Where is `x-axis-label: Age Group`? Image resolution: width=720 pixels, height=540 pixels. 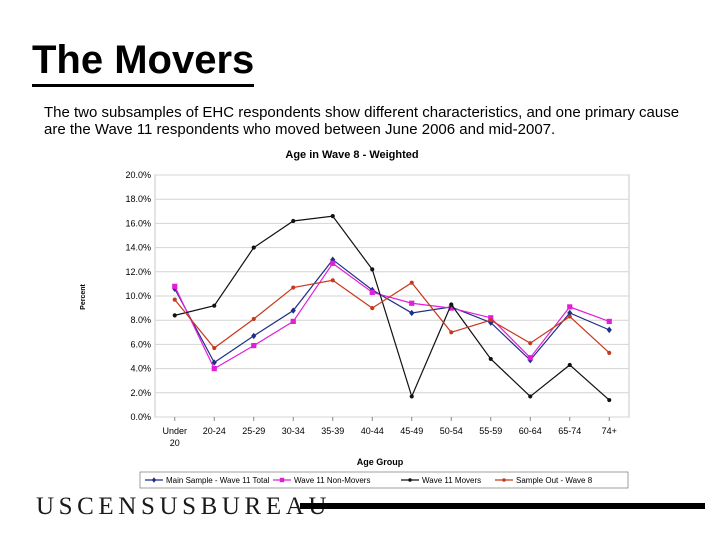 x-axis-label: Age Group is located at coordinates (380, 462).